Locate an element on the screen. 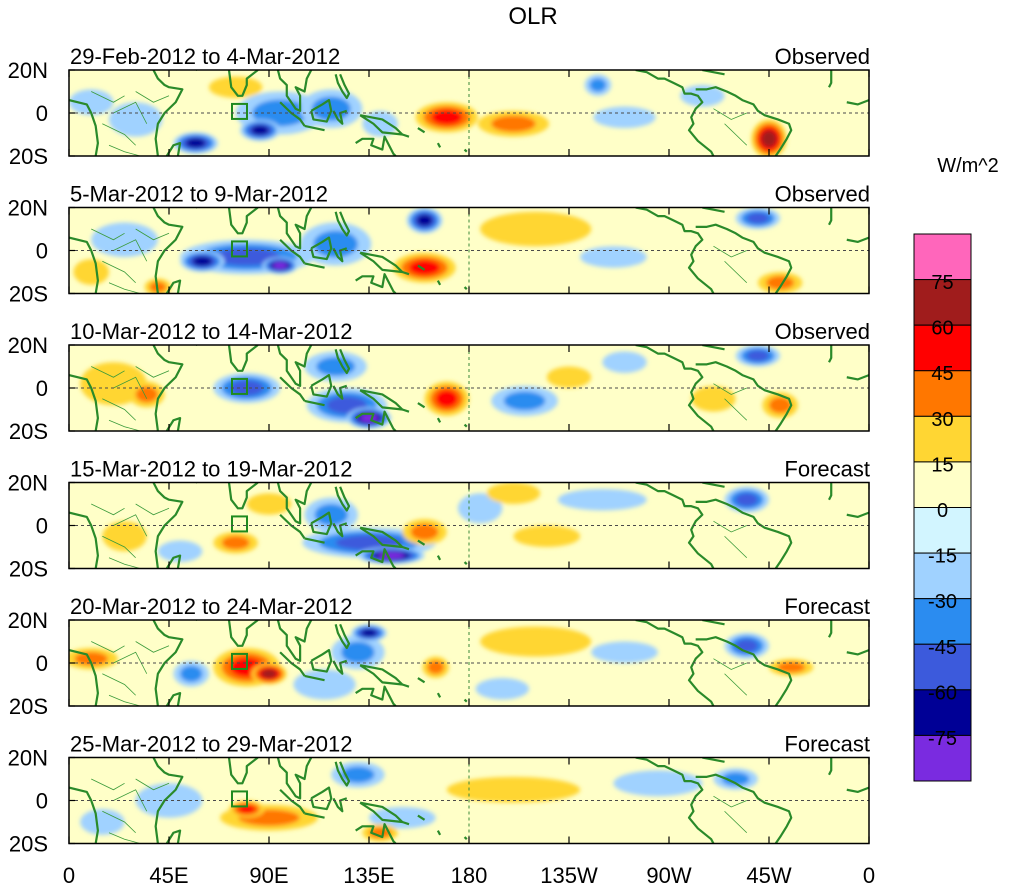 This screenshot has width=1021, height=887. colorbar-label: 30 is located at coordinates (942, 420).